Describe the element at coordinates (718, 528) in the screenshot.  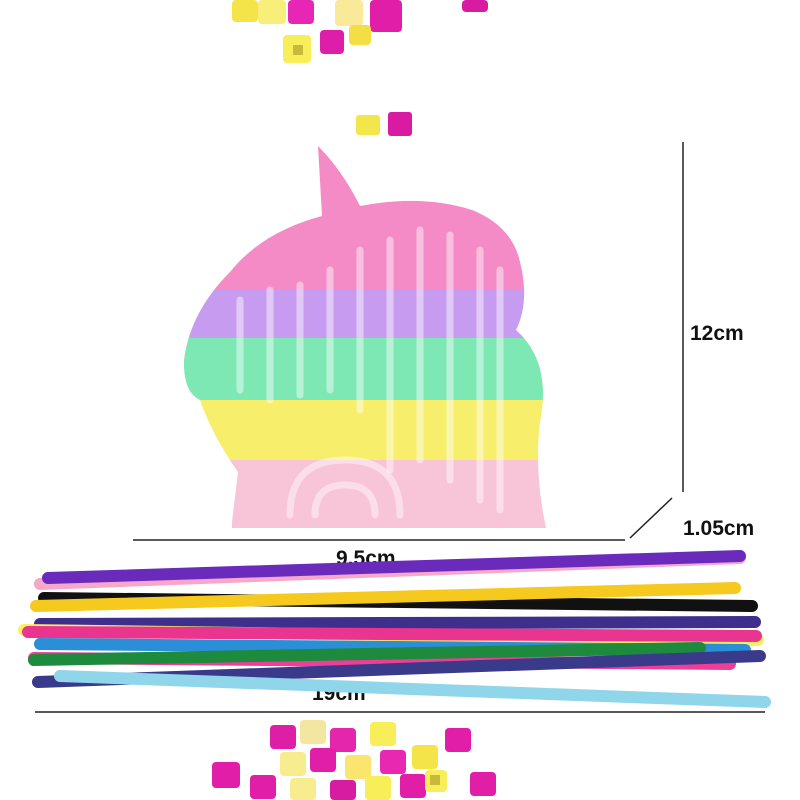
I see `thickness-label: 1.05cm` at that location.